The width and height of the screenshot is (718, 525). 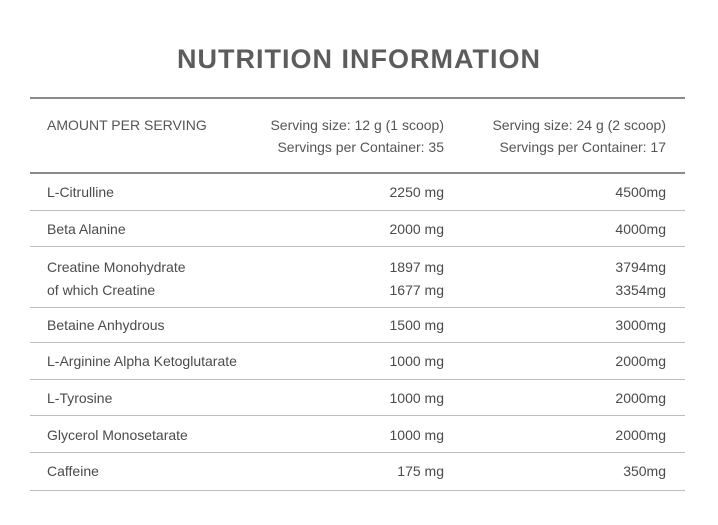 What do you see at coordinates (416, 267) in the screenshot?
I see `row-value-1-scoop: 1897 mg` at bounding box center [416, 267].